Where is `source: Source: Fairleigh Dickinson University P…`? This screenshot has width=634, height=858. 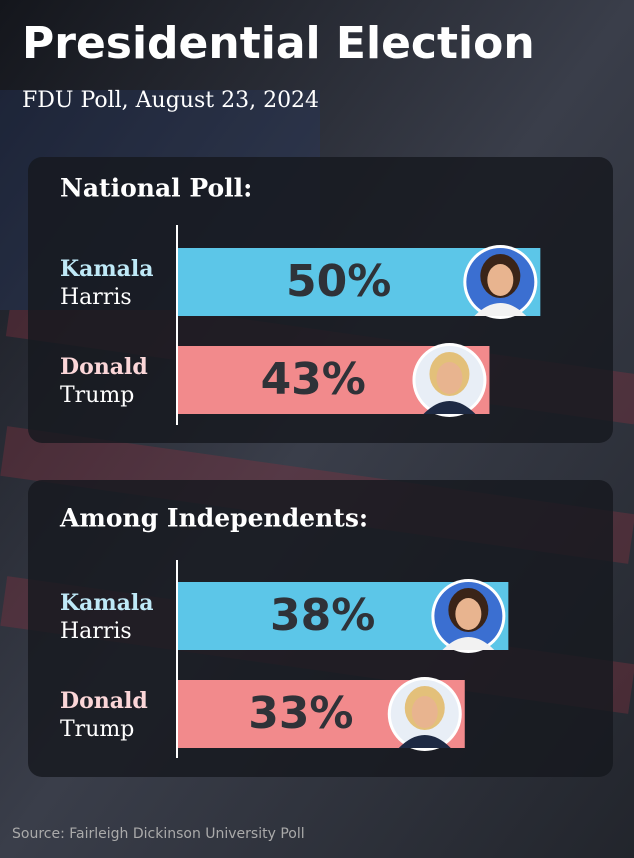
source: Source: Fairleigh Dickinson University P… is located at coordinates (158, 834).